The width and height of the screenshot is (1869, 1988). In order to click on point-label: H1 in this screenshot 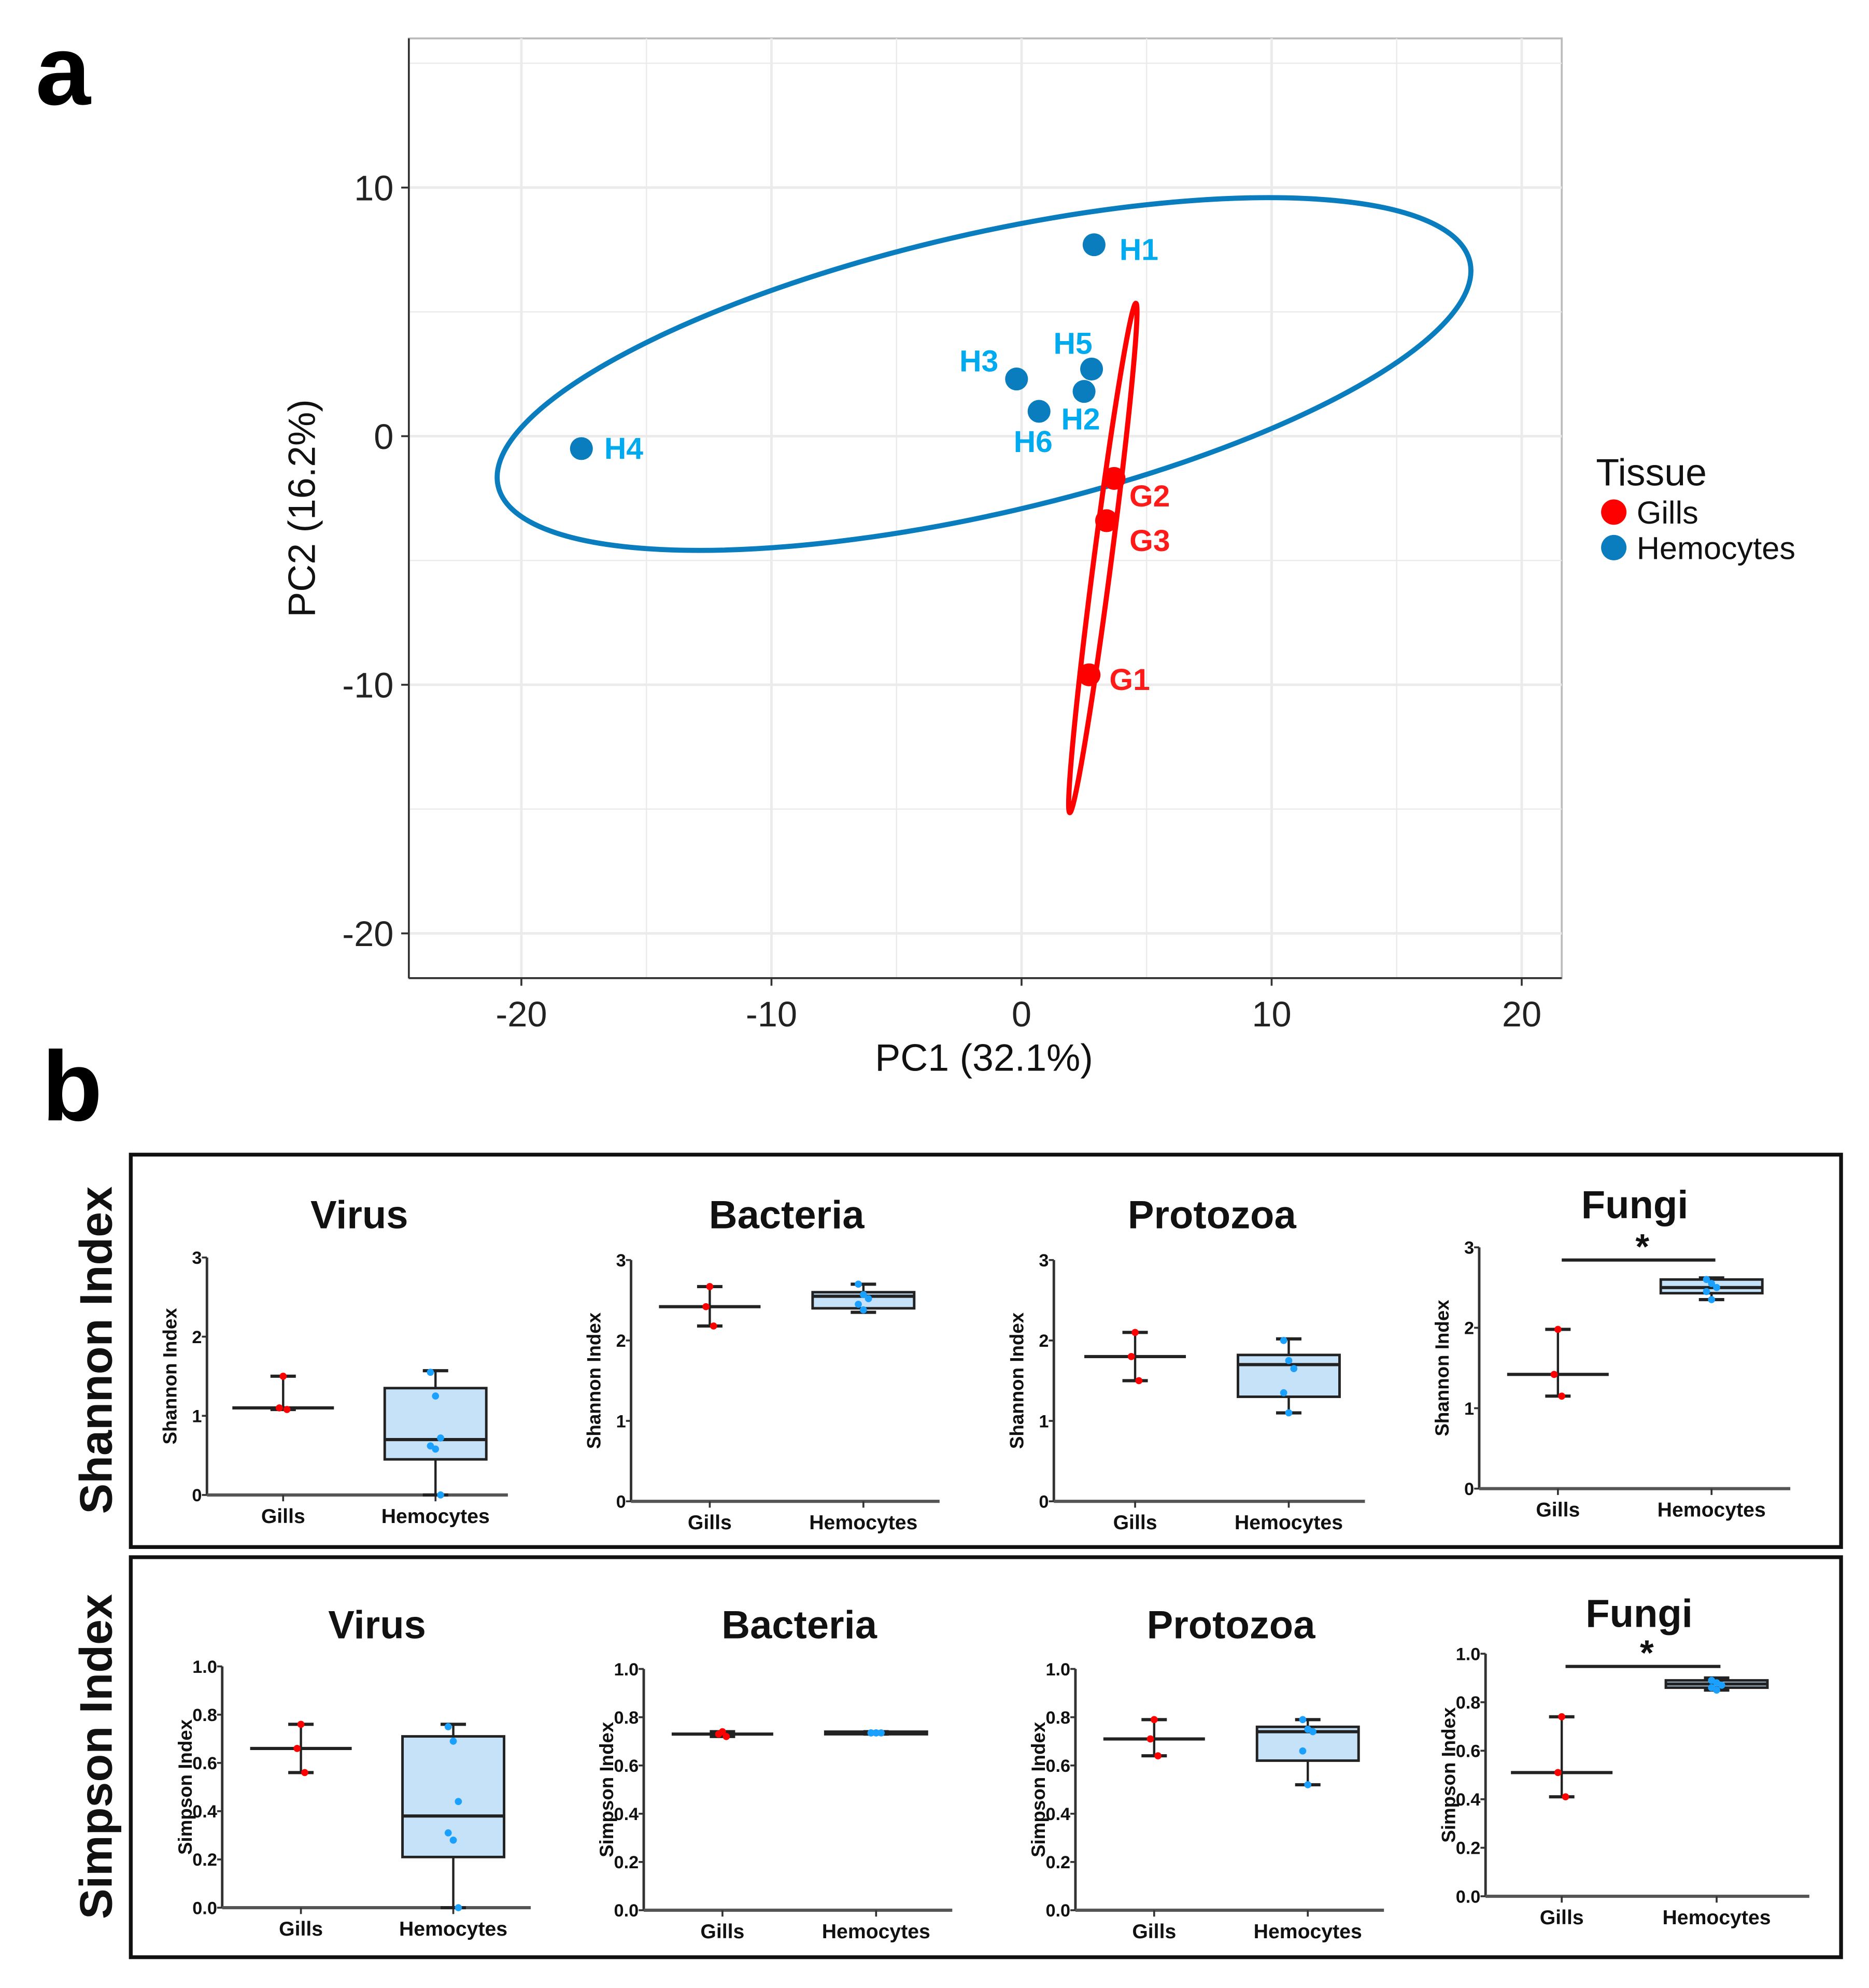, I will do `click(1139, 250)`.